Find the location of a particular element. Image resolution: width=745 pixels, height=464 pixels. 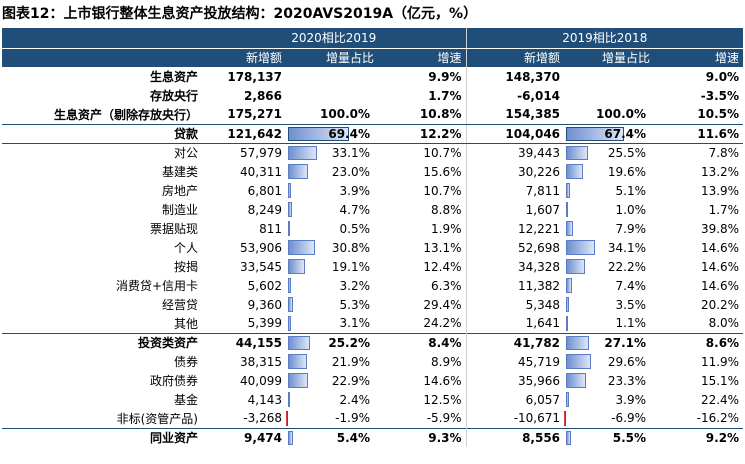

table-row: 同业资产 9,474 5.4% 9.3% 8,556 5.5% 9.2% is located at coordinates (373, 437).